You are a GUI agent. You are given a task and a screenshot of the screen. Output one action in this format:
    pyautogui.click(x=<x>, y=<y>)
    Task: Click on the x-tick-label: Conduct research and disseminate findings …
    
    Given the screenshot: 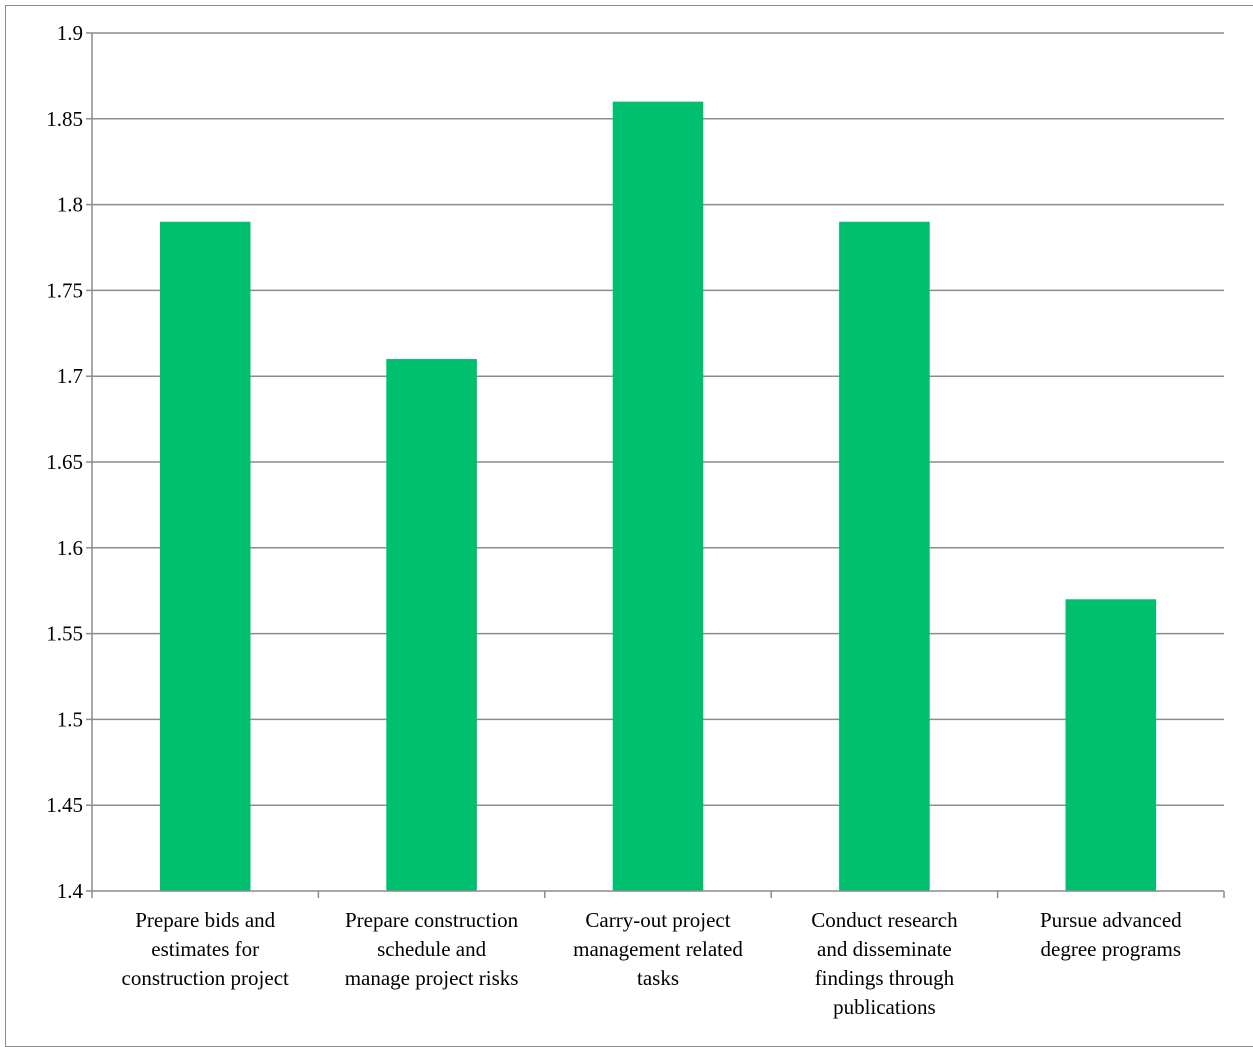 What is the action you would take?
    pyautogui.click(x=884, y=963)
    